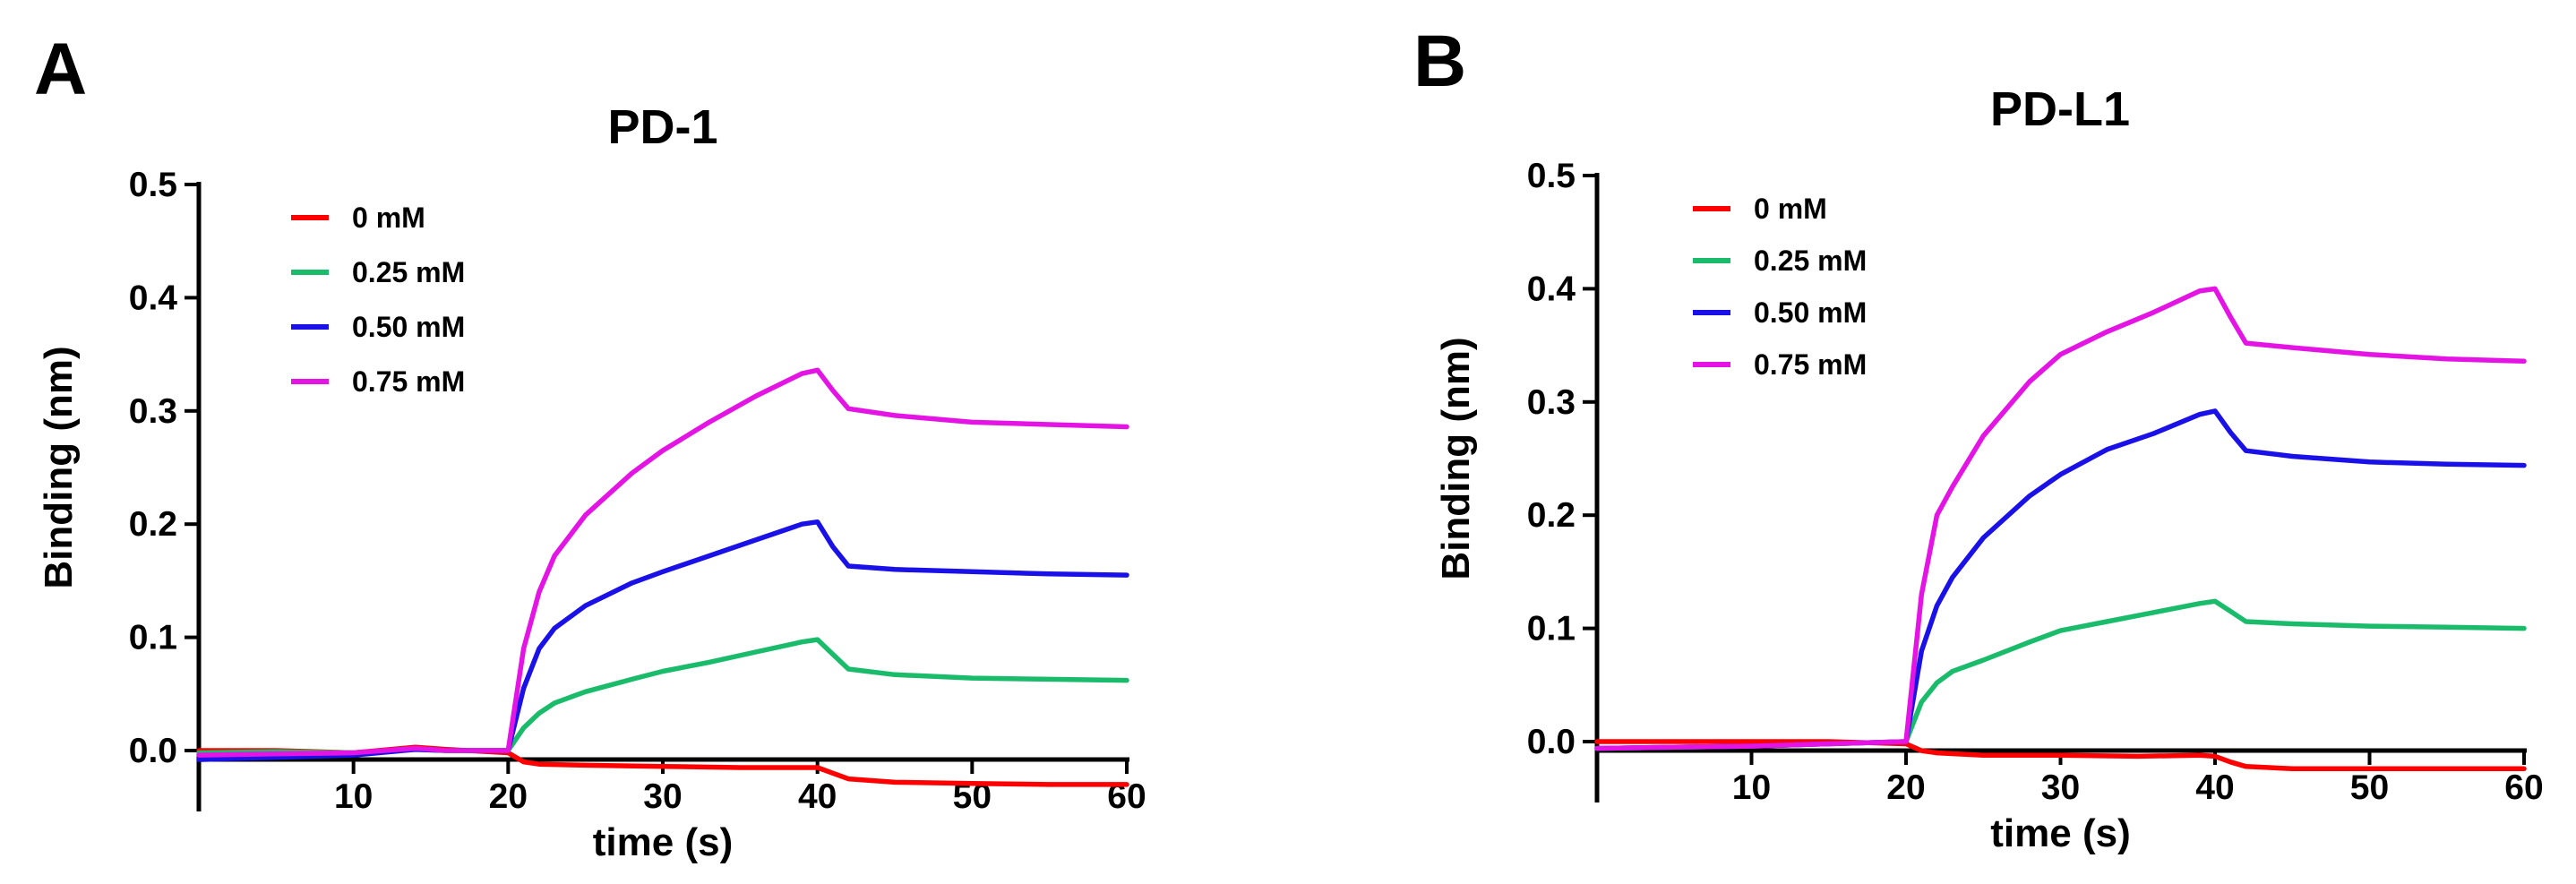  I want to click on series-line-0-mm, so click(2060, 755).